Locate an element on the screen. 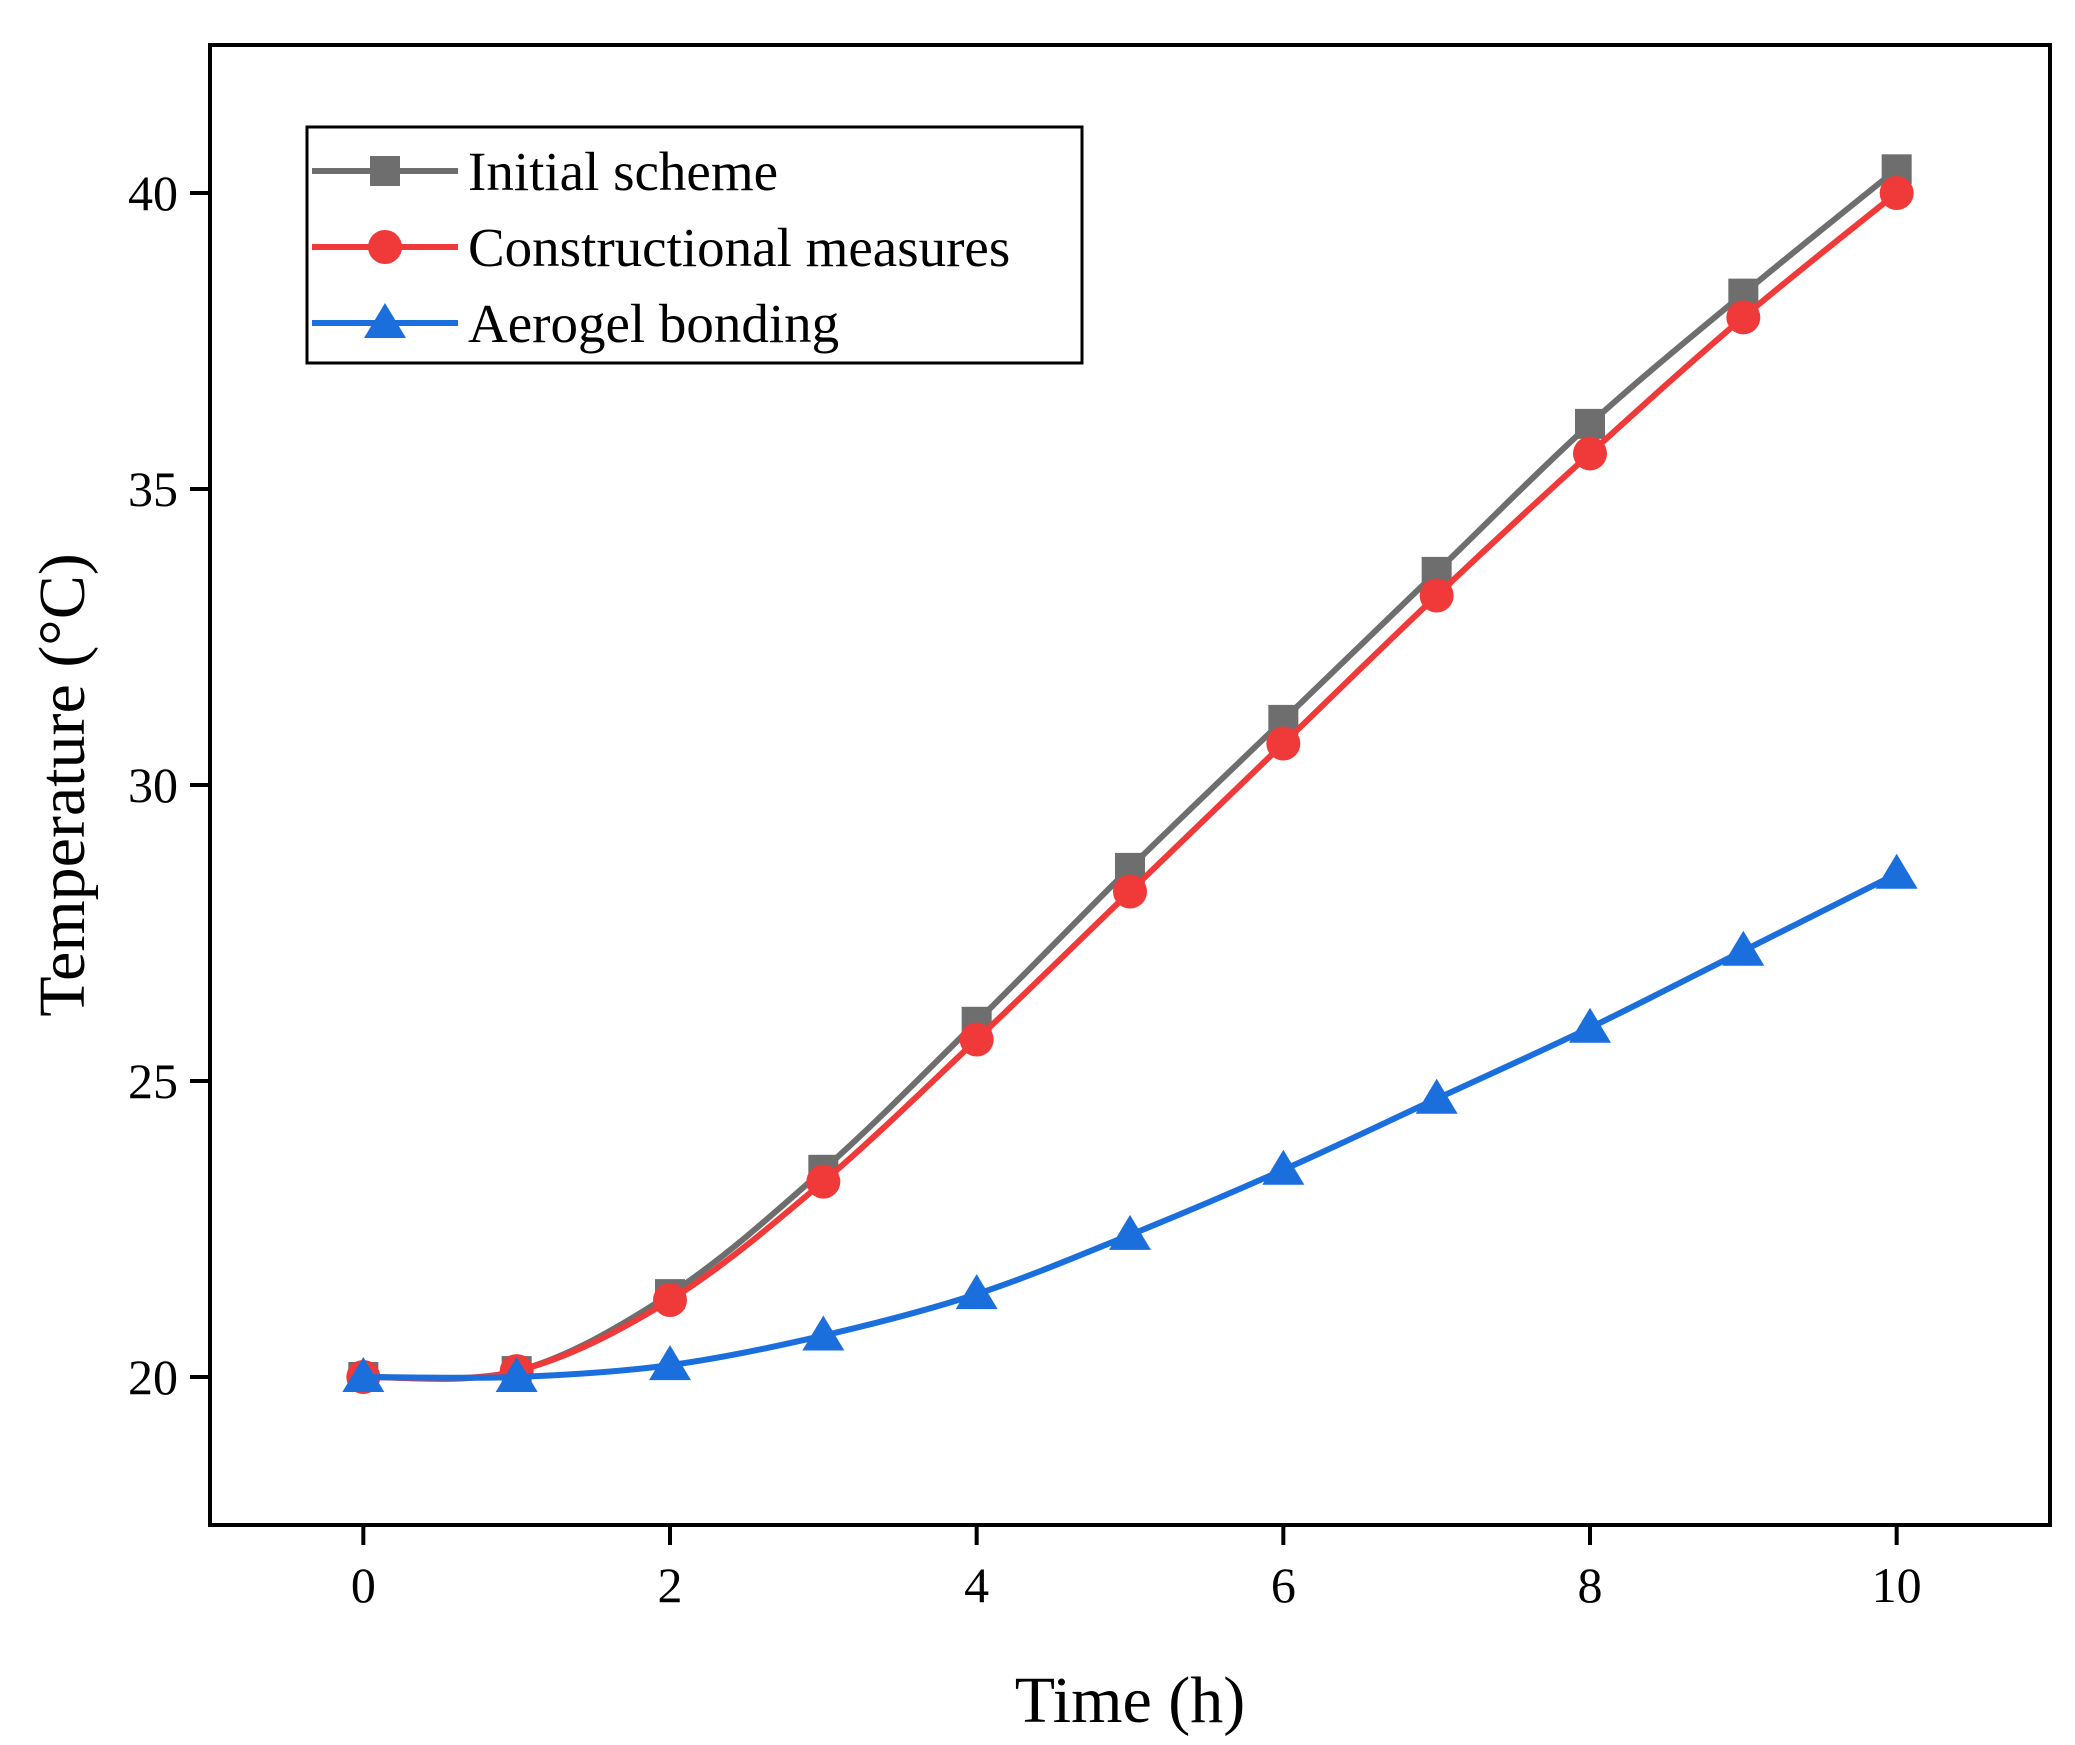 The height and width of the screenshot is (1745, 2075). x-tick-label: 0 is located at coordinates (363, 1585).